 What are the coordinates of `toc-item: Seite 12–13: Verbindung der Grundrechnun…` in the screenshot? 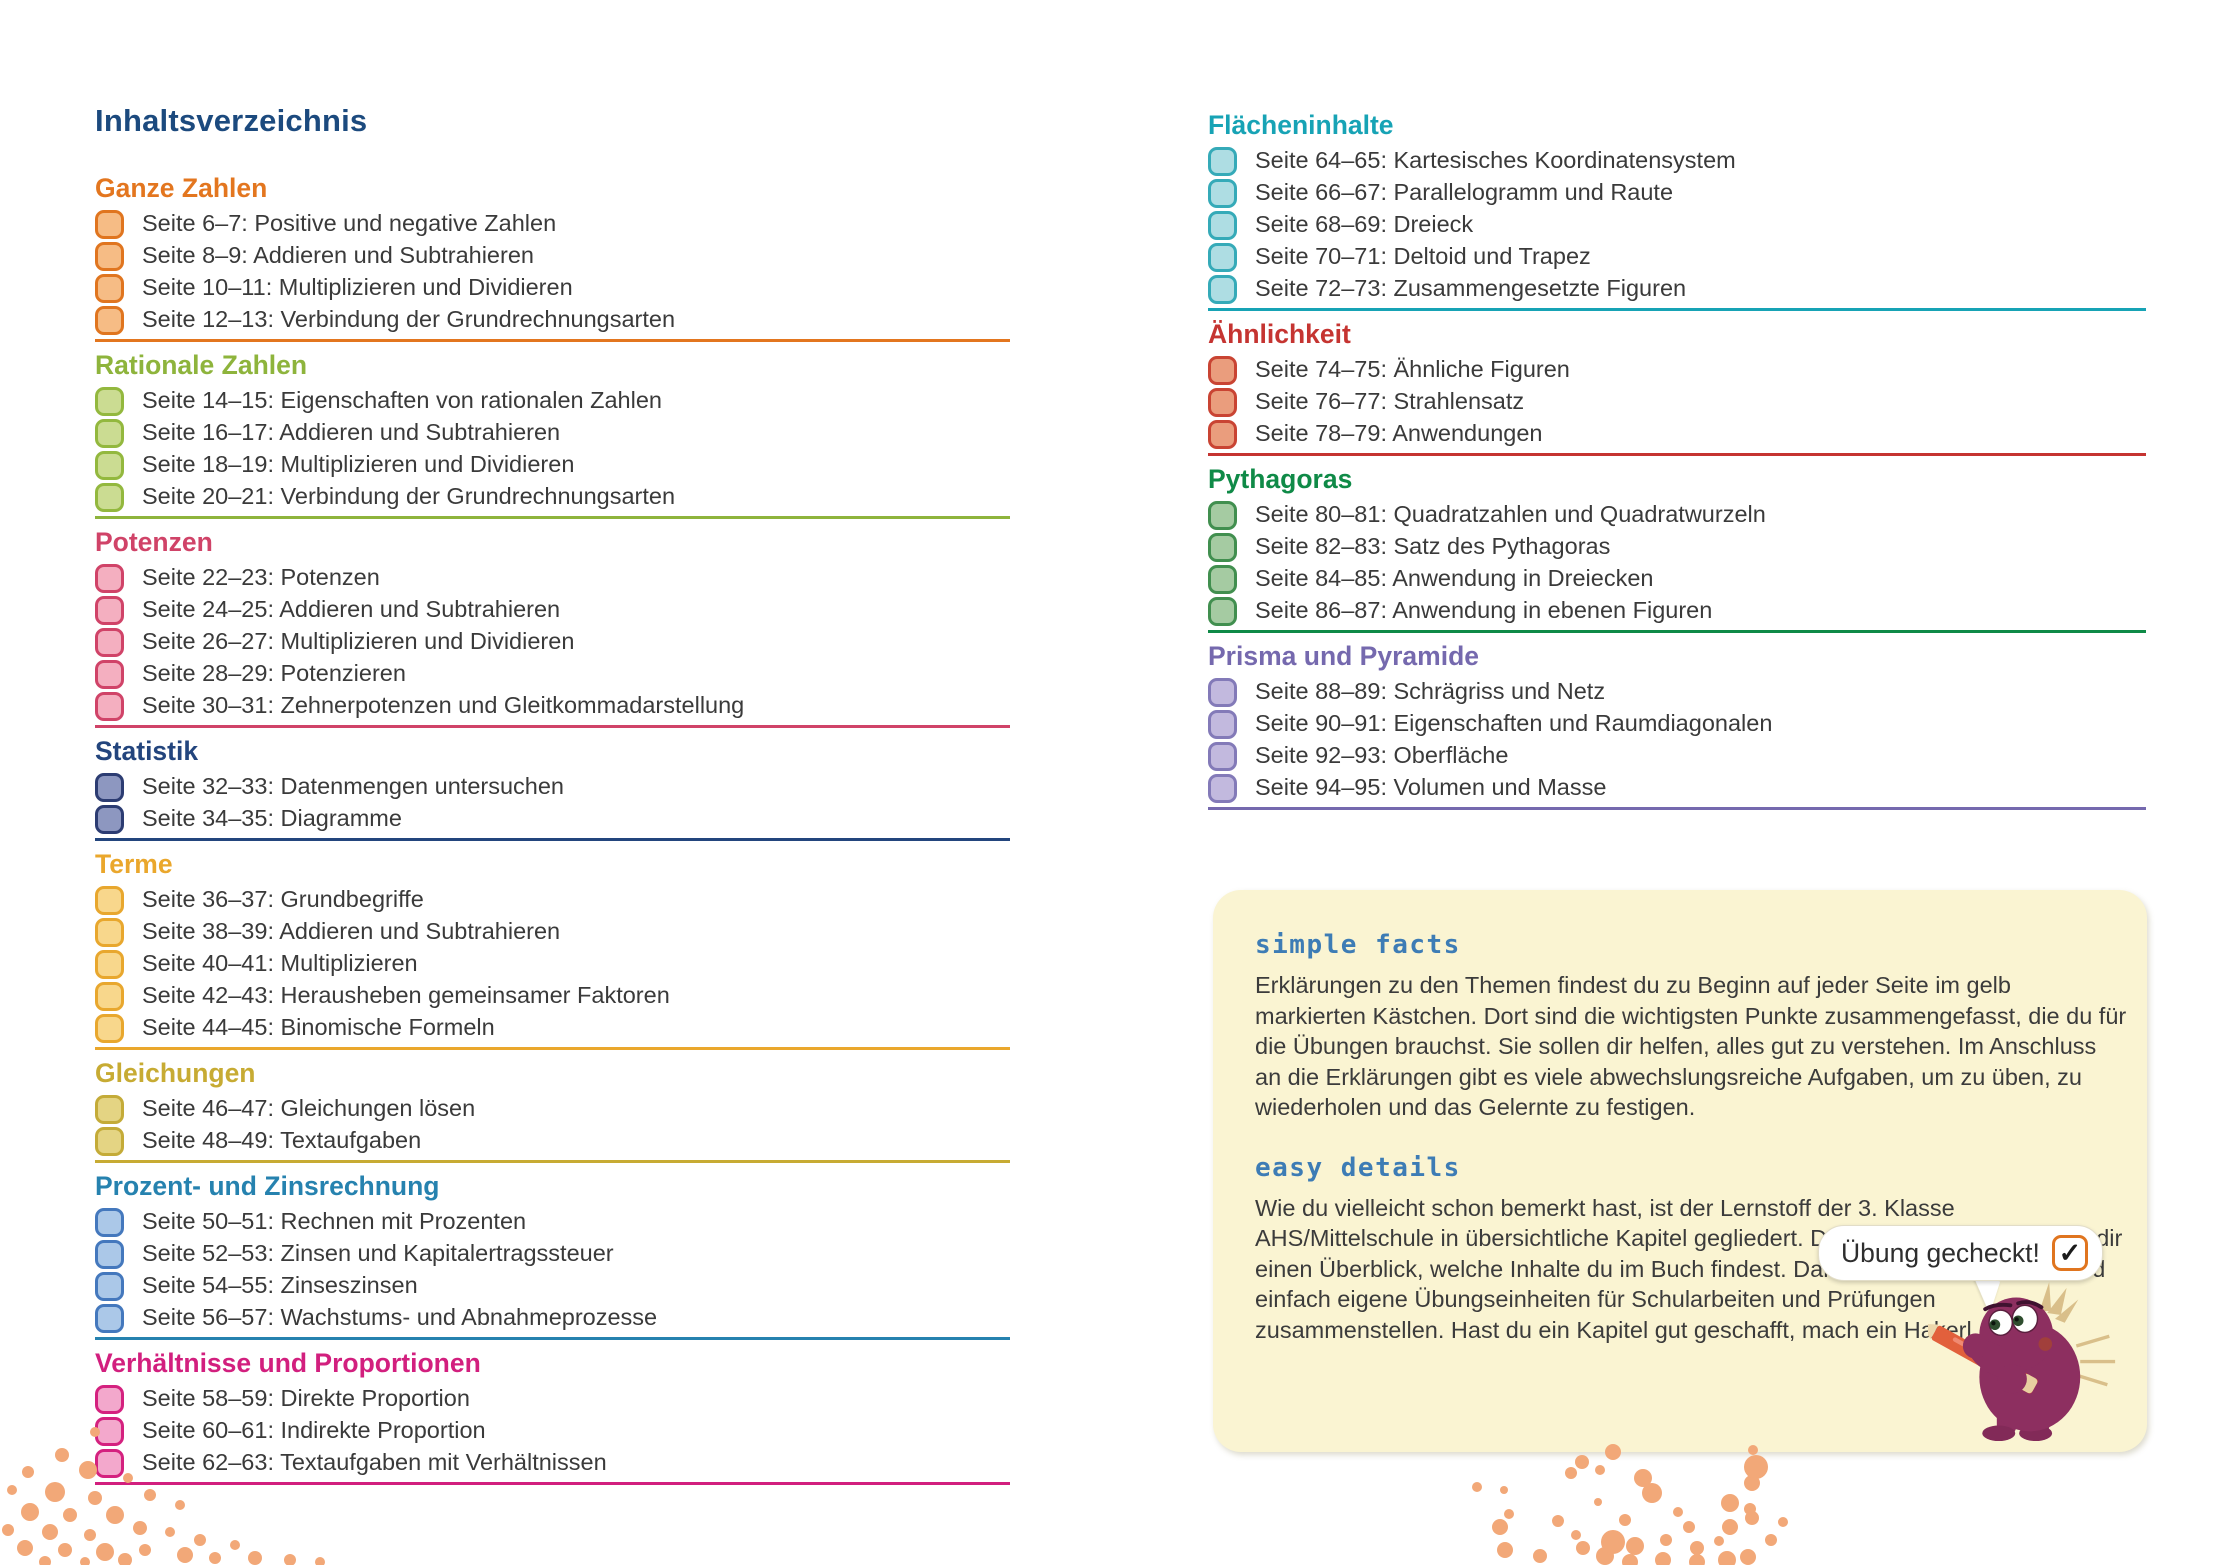 It's located at (552, 320).